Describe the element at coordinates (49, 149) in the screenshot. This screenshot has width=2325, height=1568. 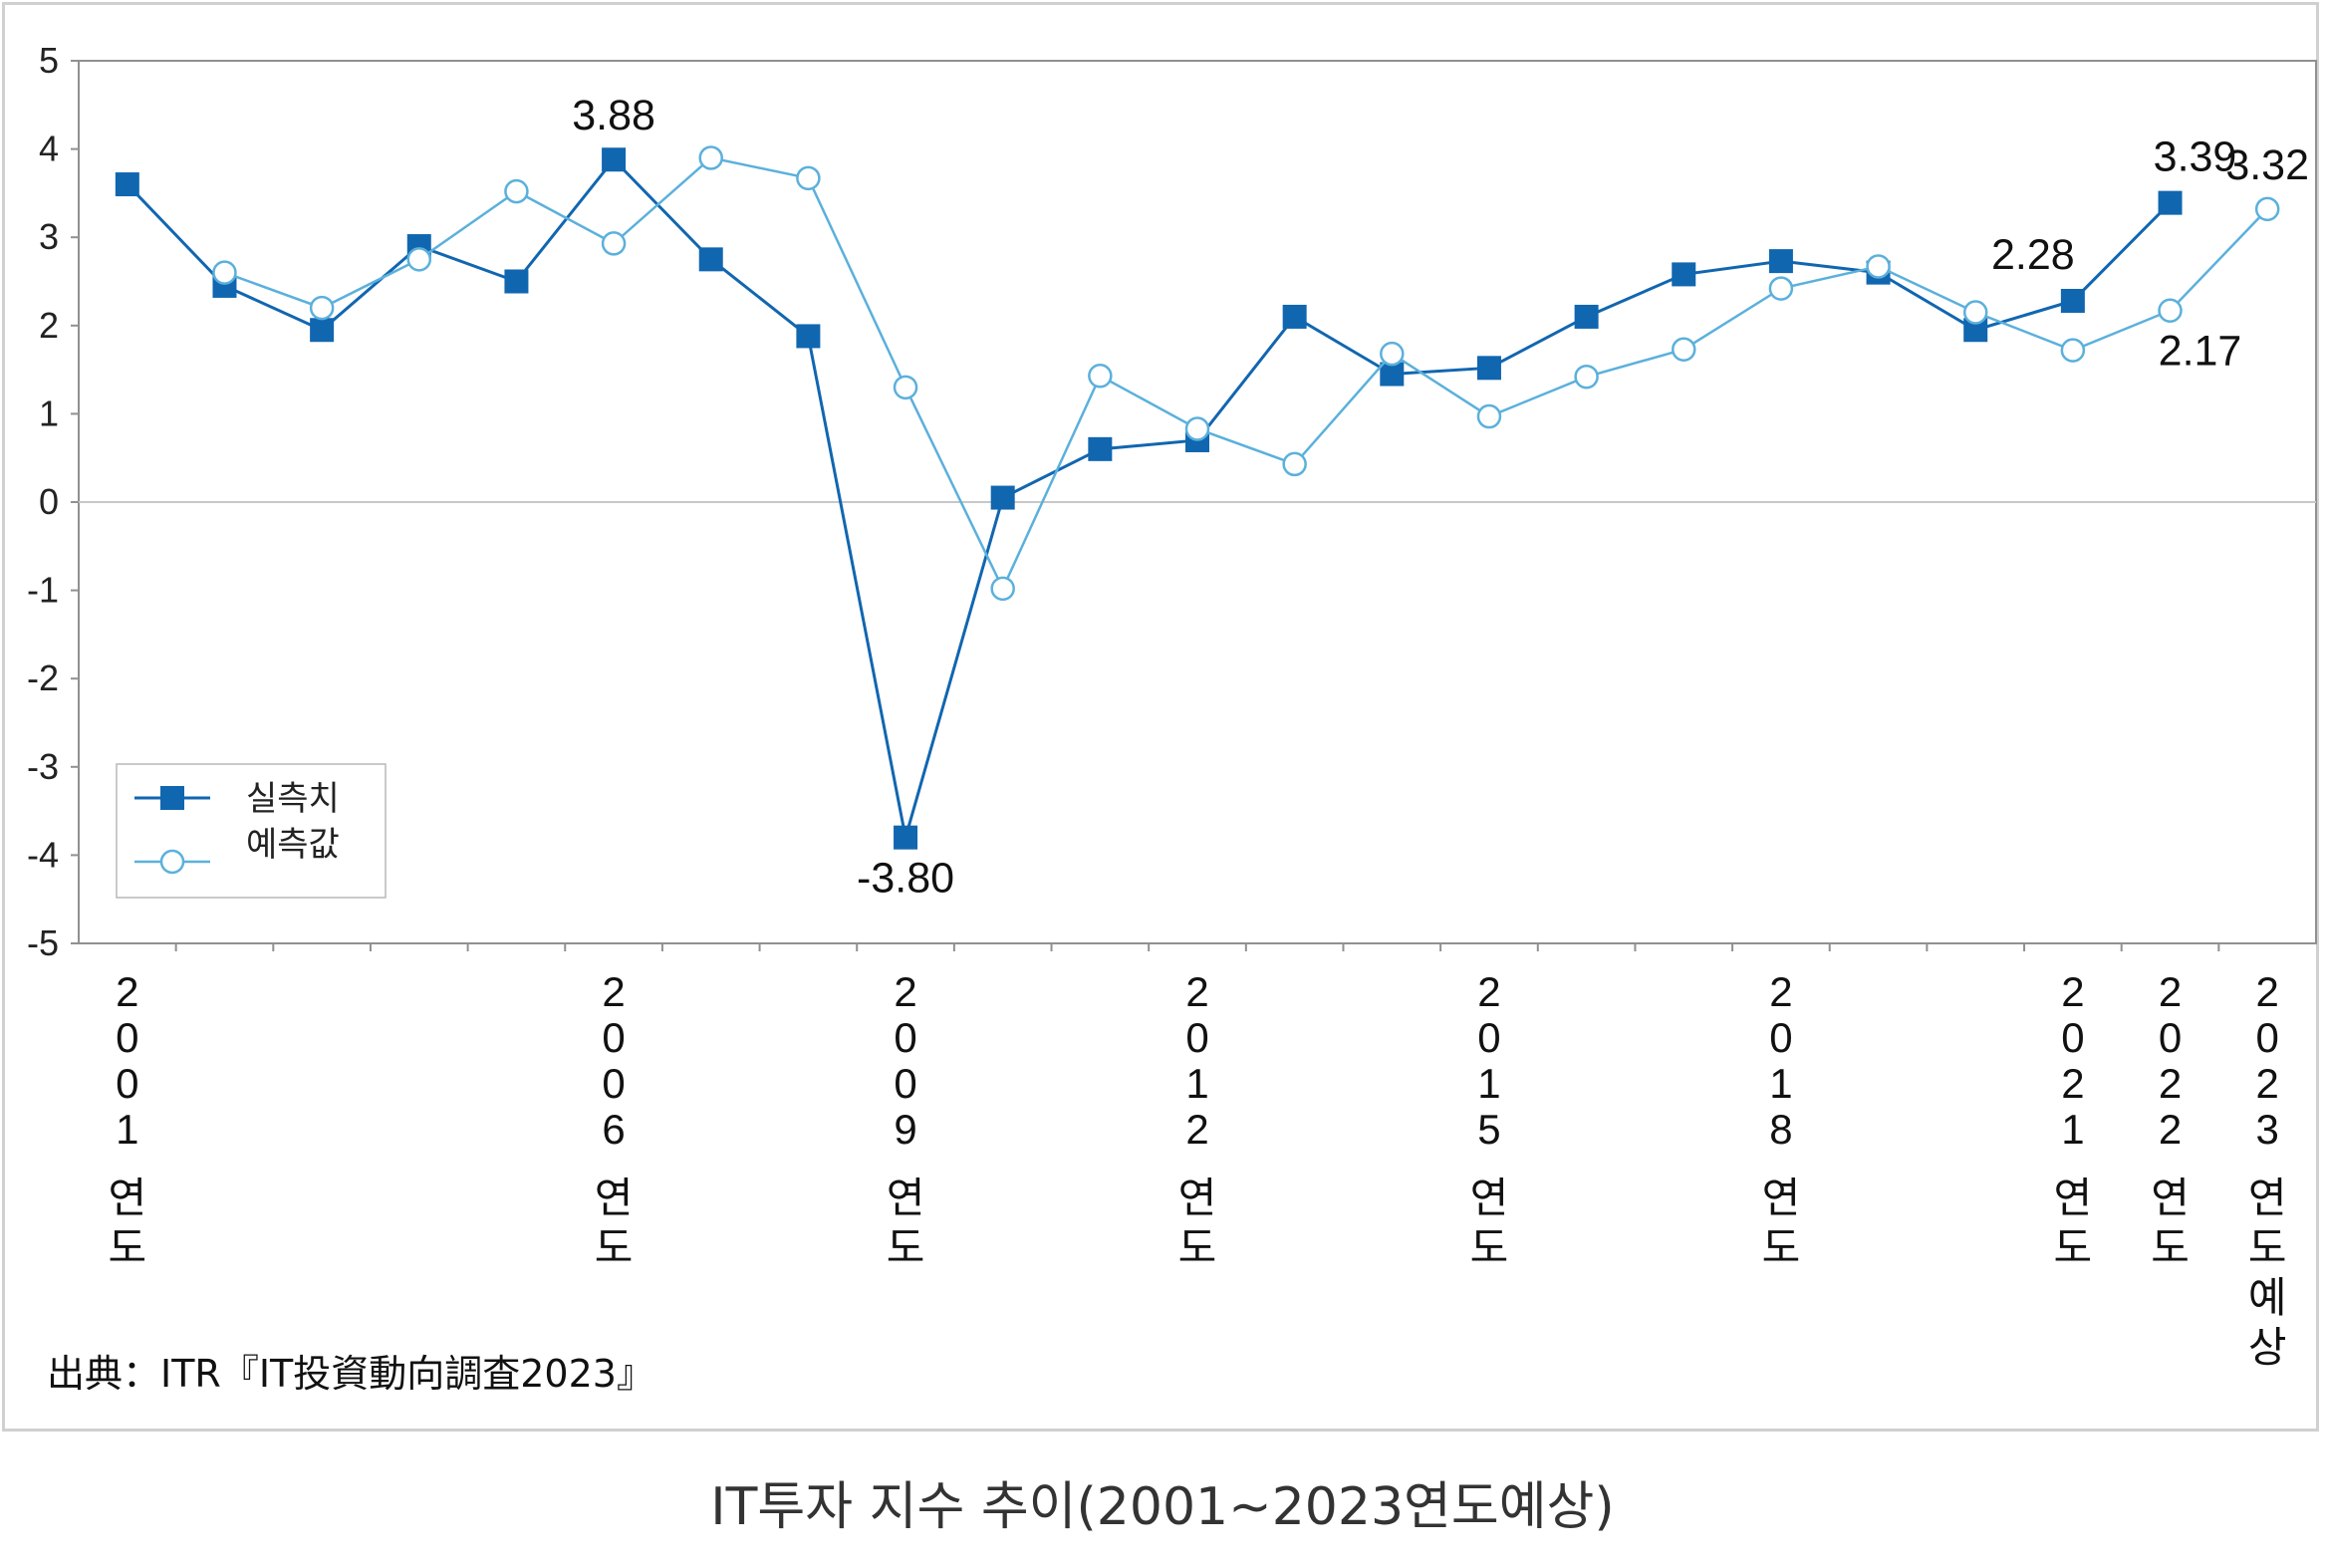
I see `y-tick-label: 4` at that location.